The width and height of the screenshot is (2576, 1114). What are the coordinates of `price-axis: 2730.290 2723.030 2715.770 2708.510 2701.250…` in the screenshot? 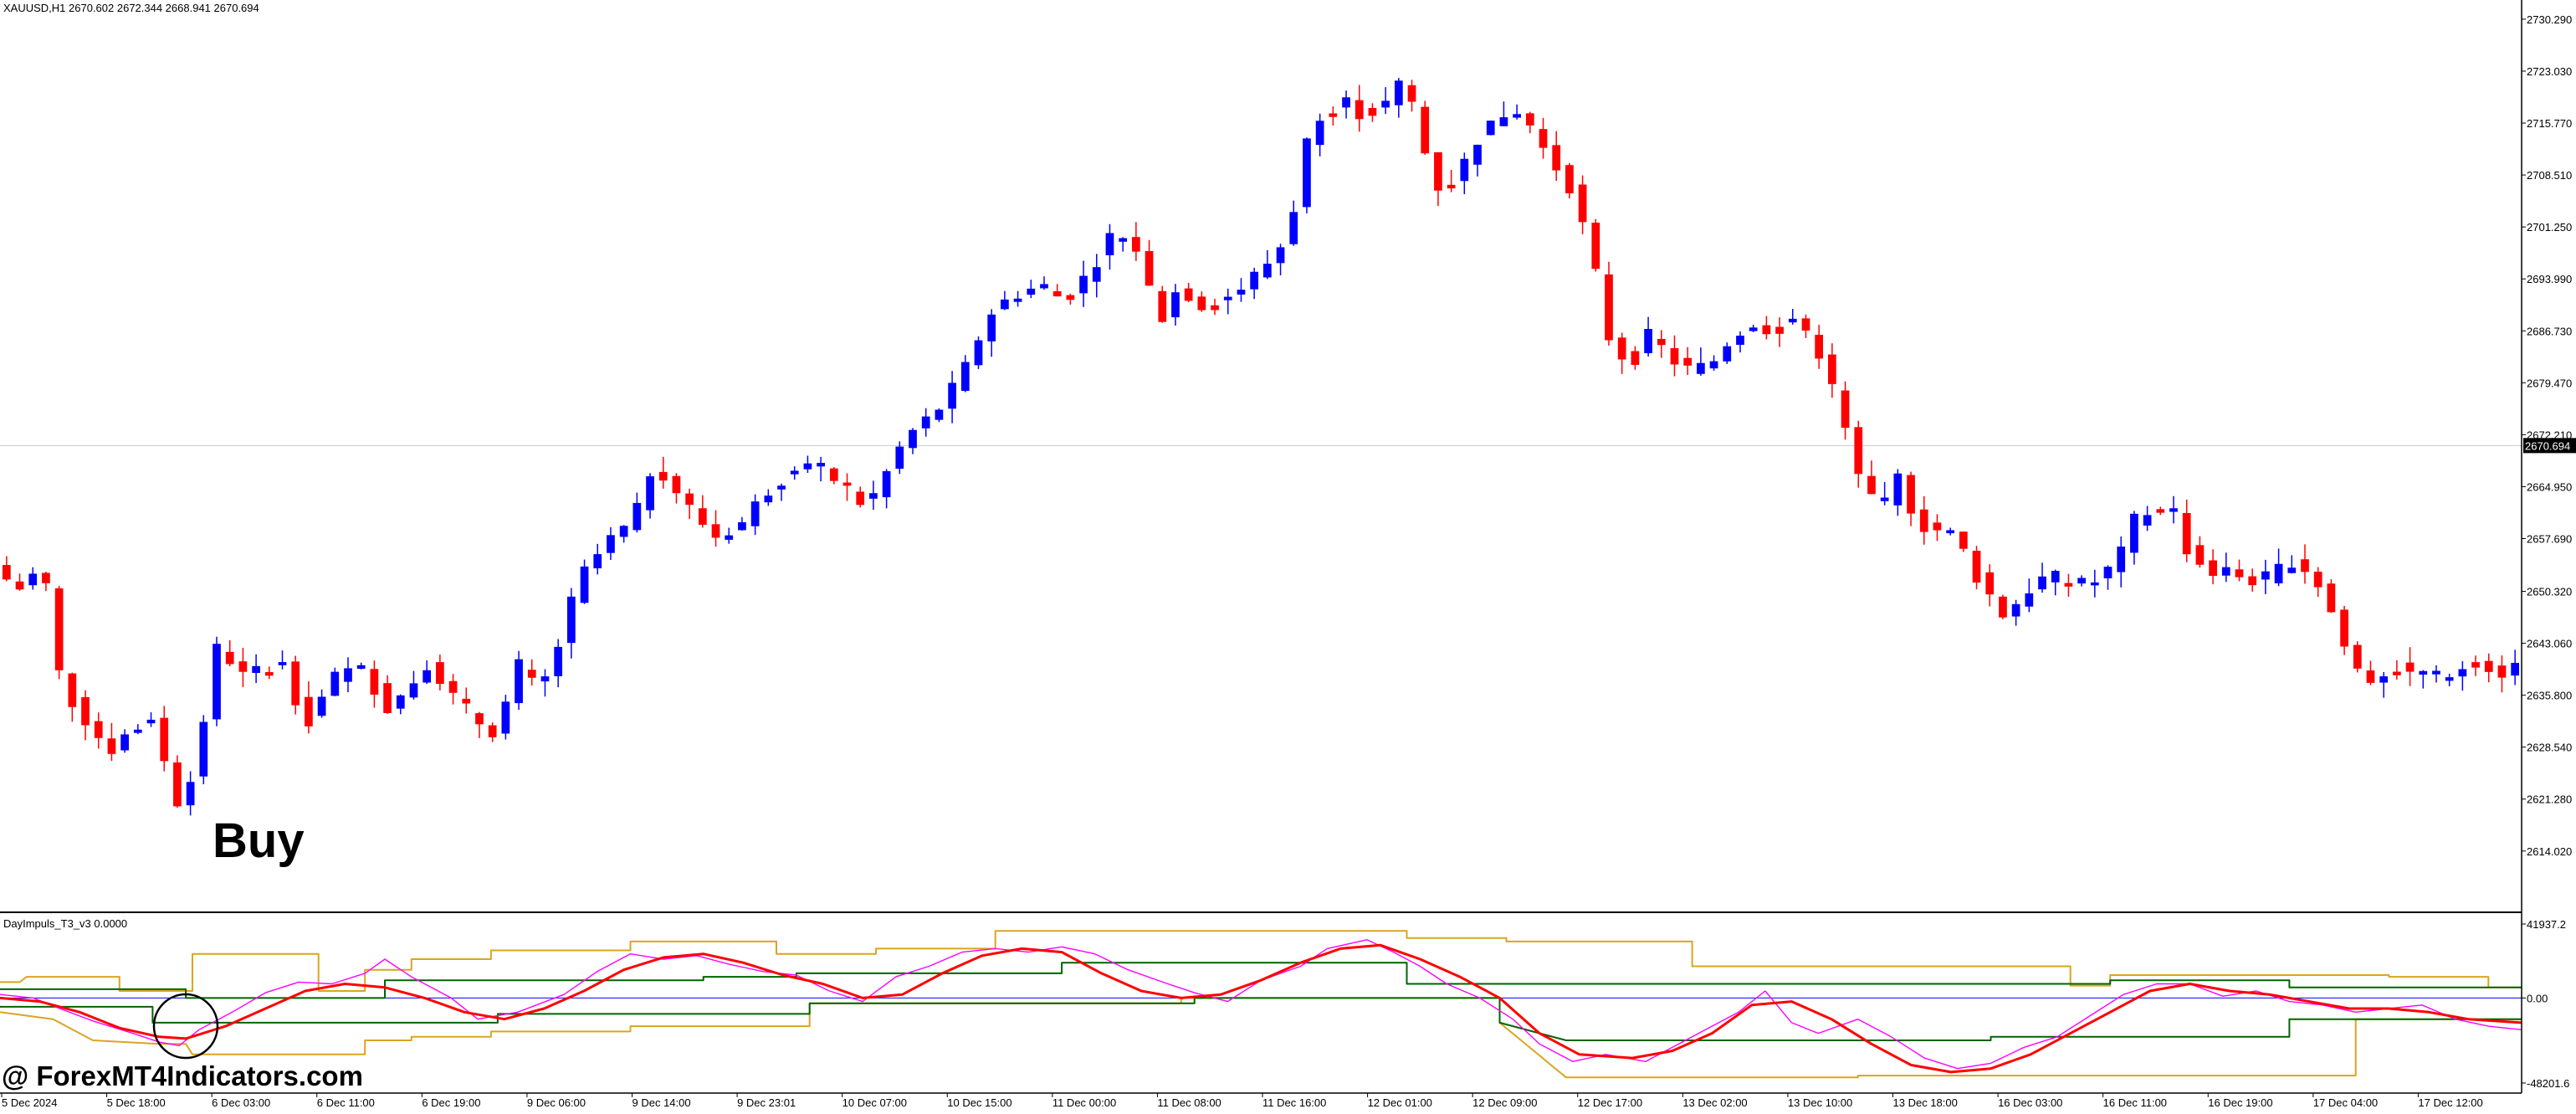 It's located at (2547, 435).